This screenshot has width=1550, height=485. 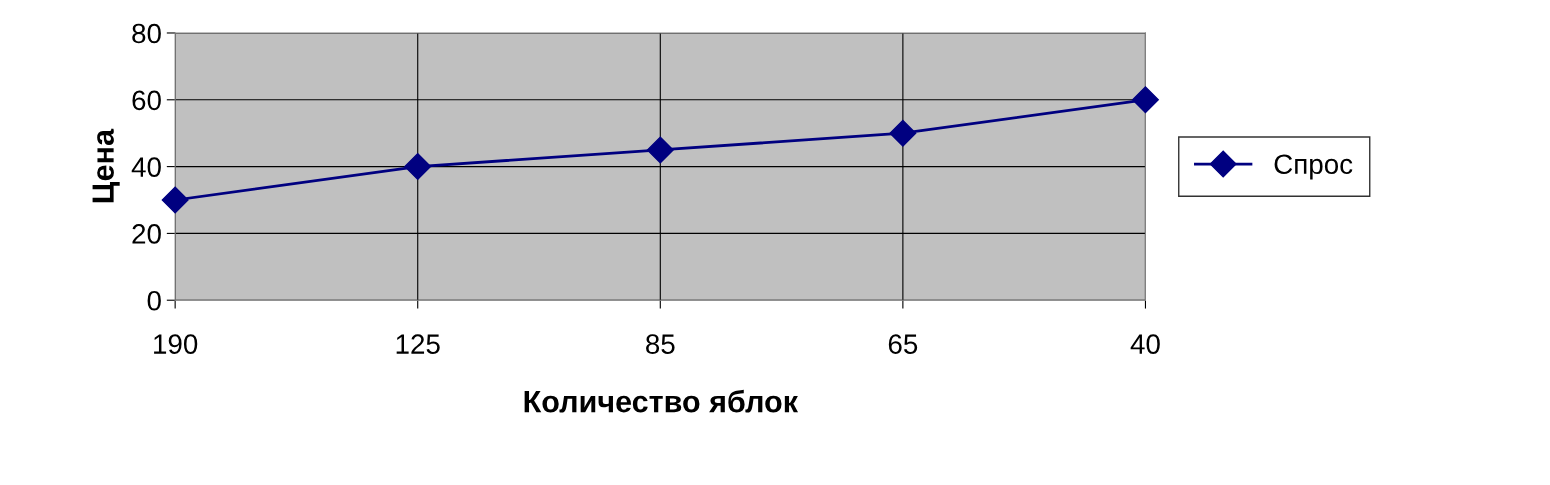 What do you see at coordinates (106, 165) in the screenshot?
I see `y-axis-title: Цена` at bounding box center [106, 165].